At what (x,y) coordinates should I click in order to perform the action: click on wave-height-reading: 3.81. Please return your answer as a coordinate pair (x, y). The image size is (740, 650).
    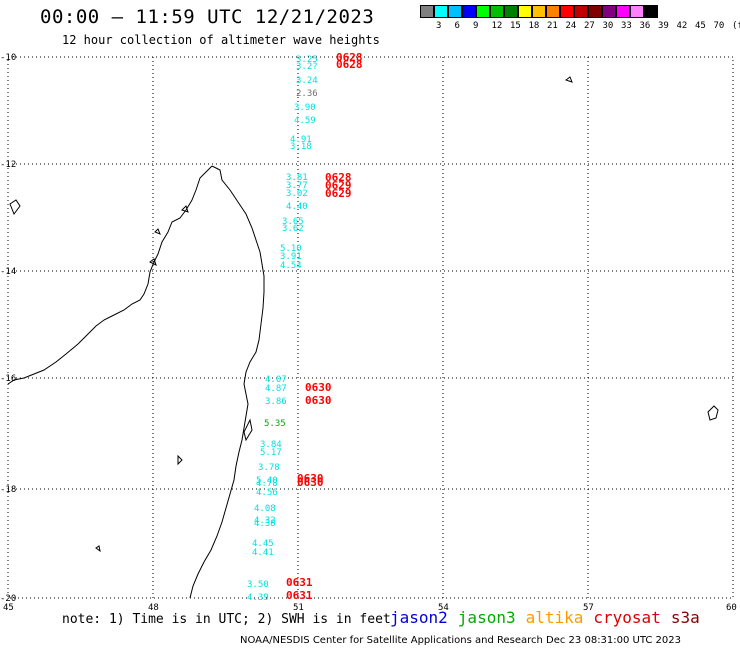
    Looking at the image, I should click on (297, 178).